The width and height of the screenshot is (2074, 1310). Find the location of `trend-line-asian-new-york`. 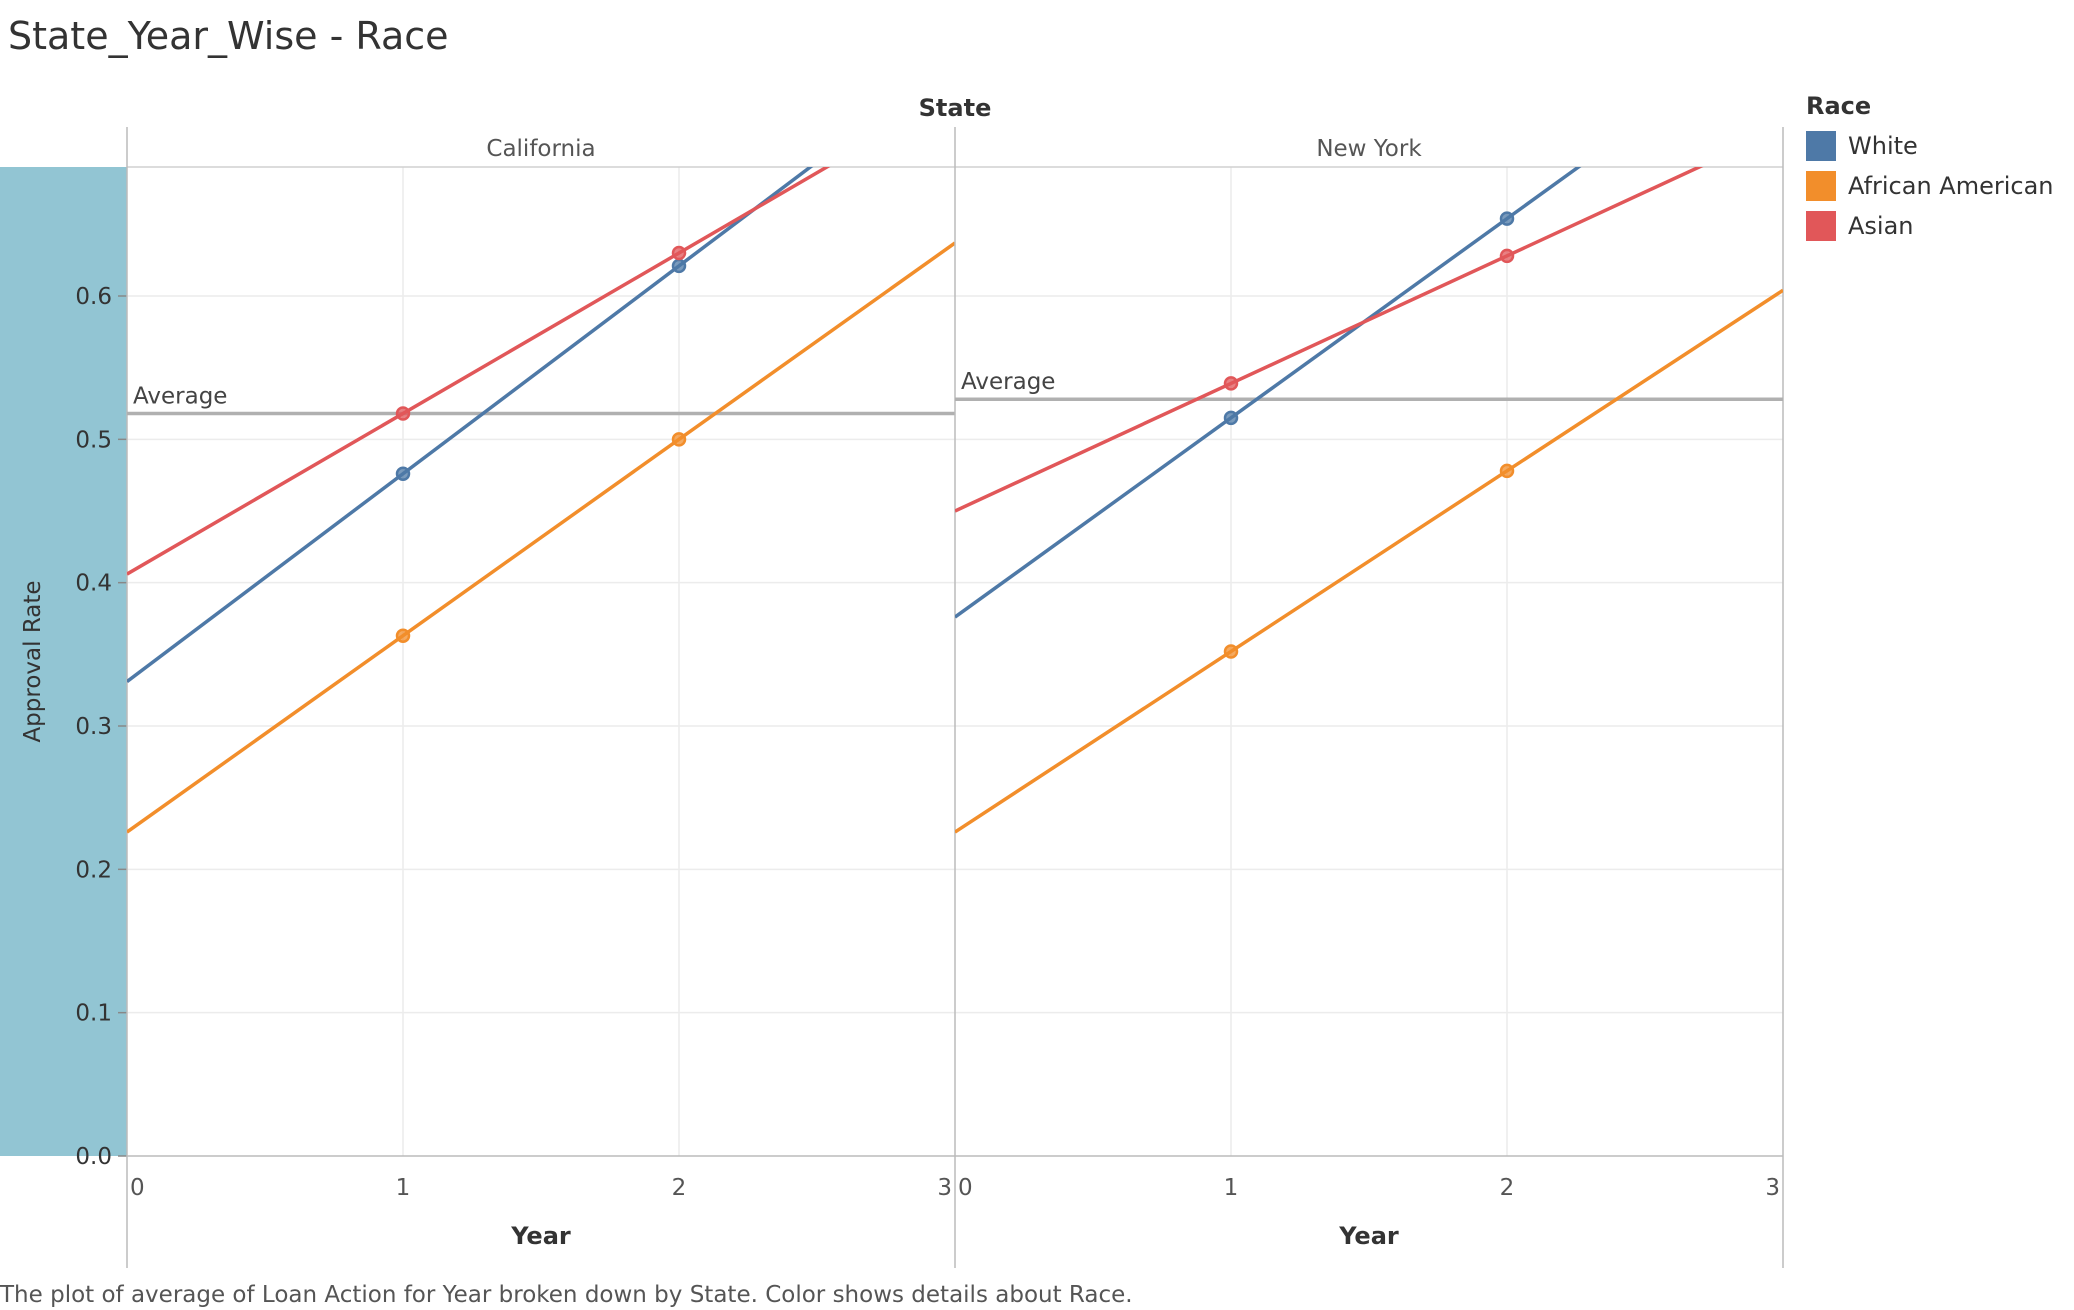

trend-line-asian-new-york is located at coordinates (1329, 340).